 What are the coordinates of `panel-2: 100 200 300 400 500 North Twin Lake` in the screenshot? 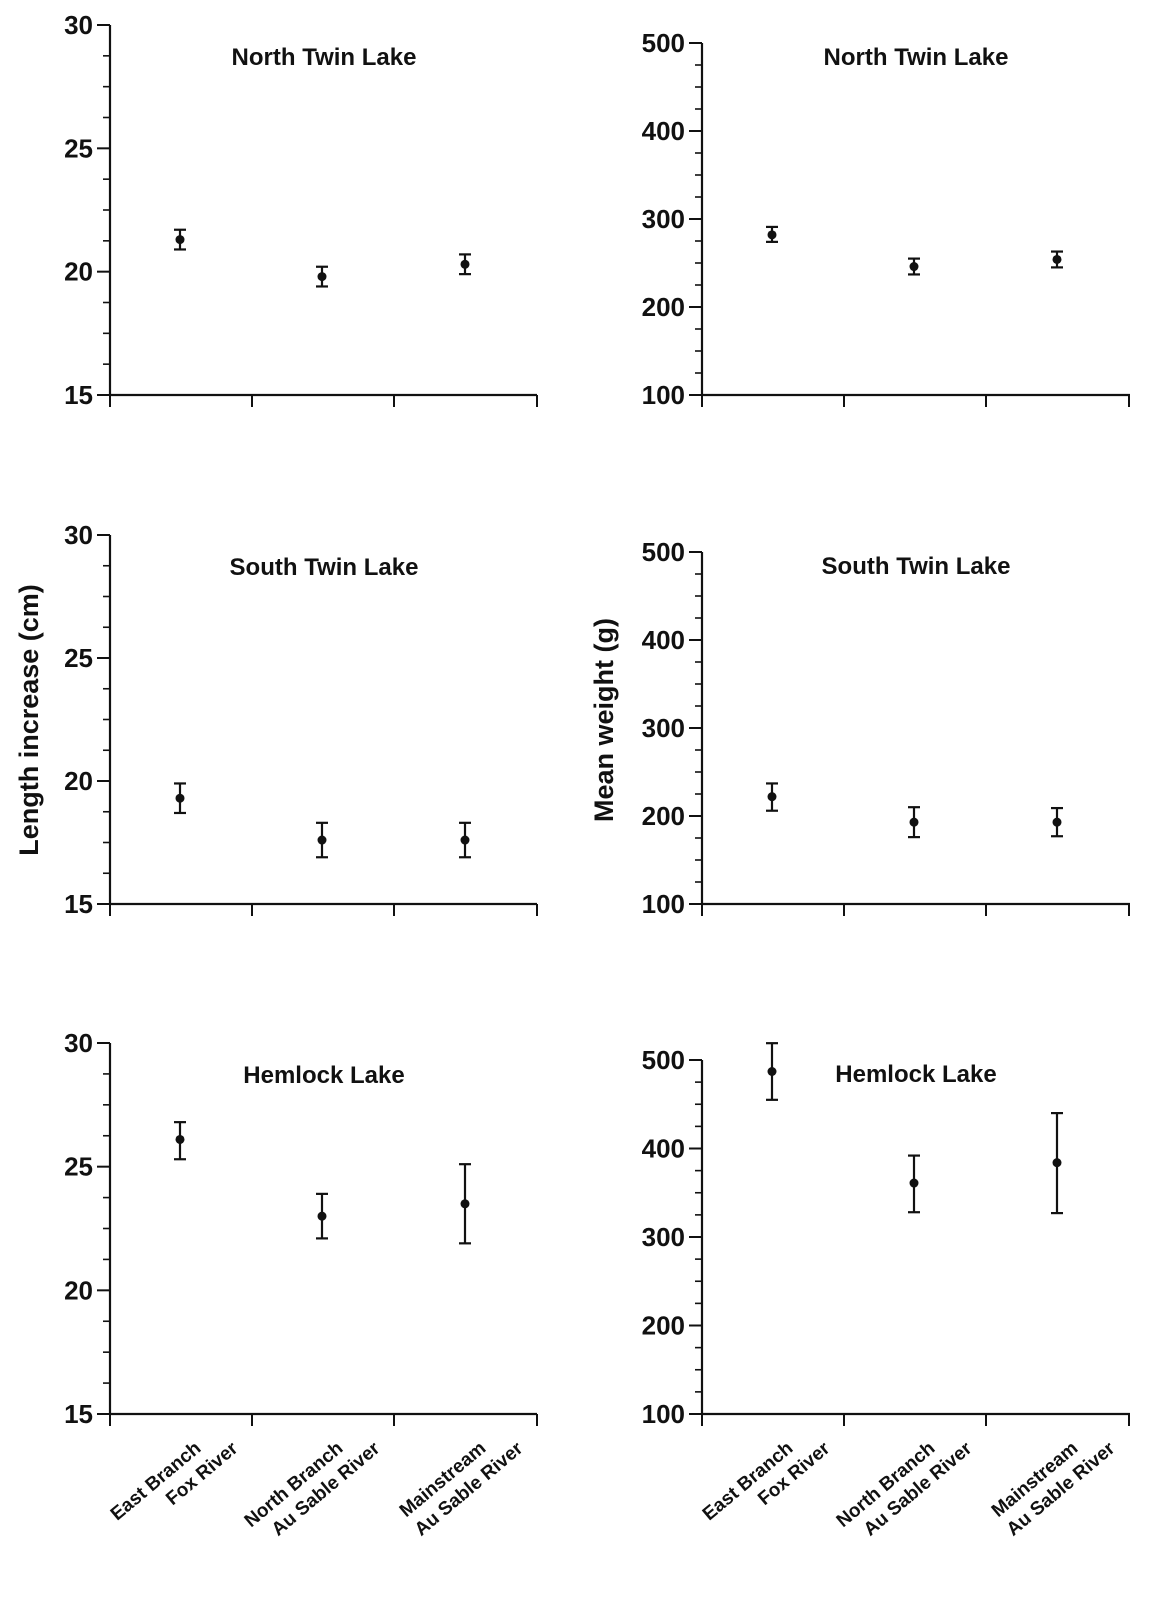 It's located at (886, 219).